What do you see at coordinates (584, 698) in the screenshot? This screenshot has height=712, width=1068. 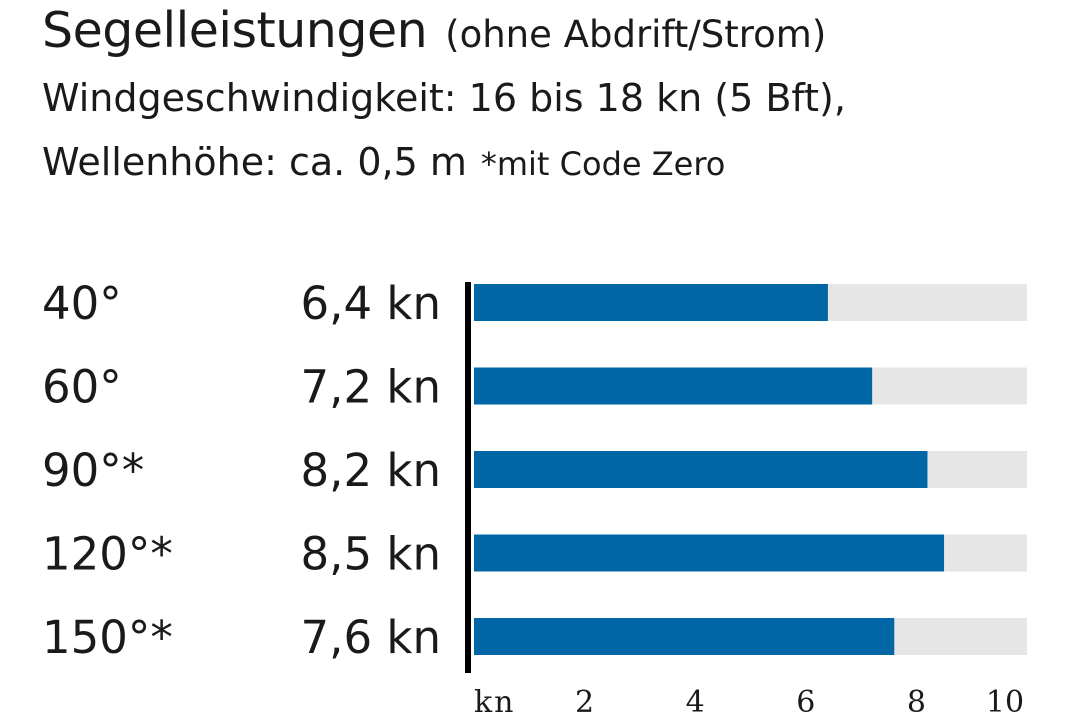 I see `x-tick-label: 2` at bounding box center [584, 698].